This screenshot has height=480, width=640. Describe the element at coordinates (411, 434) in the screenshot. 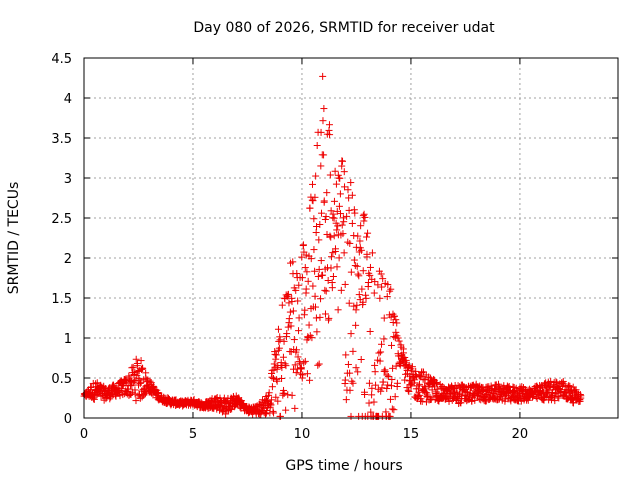

I see `x-tick-label: 15` at that location.